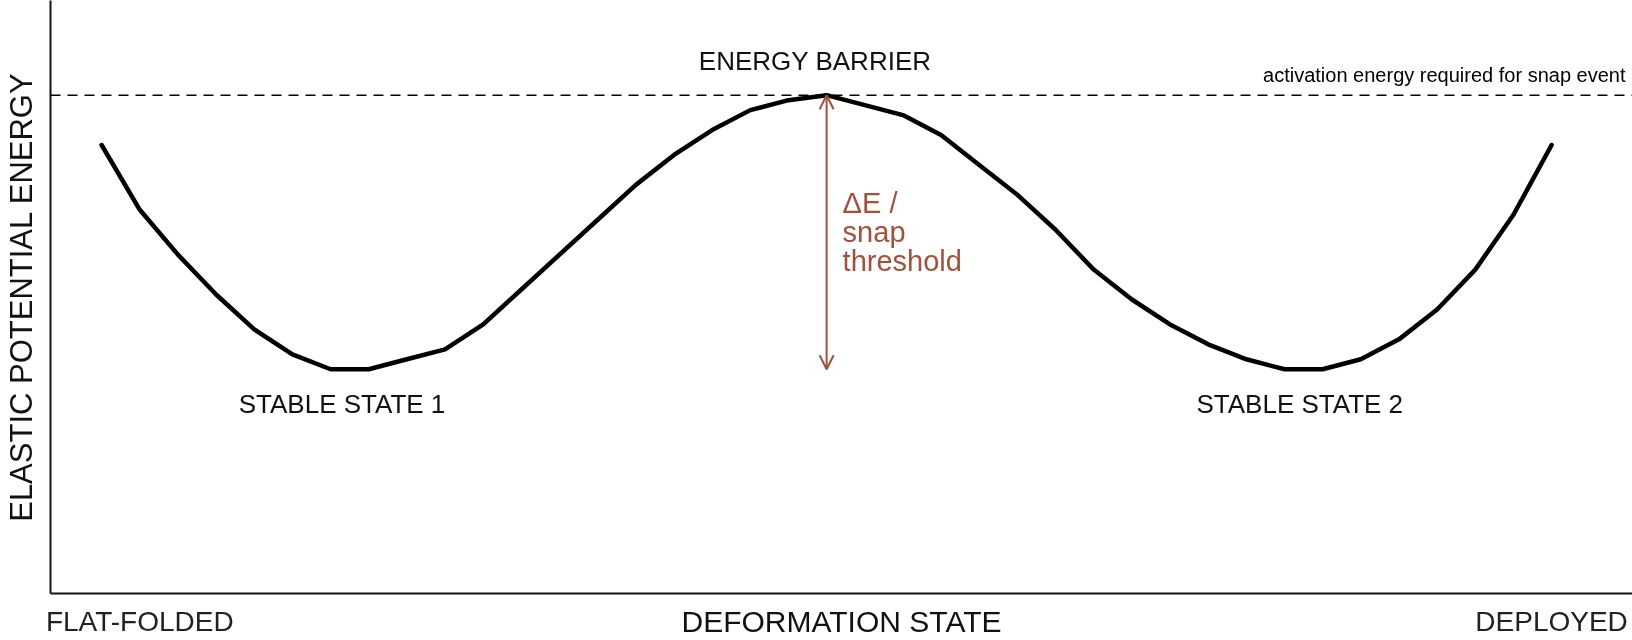 Image resolution: width=1632 pixels, height=640 pixels. What do you see at coordinates (1444, 75) in the screenshot?
I see `ref-line-label: activation energy required for snap event` at bounding box center [1444, 75].